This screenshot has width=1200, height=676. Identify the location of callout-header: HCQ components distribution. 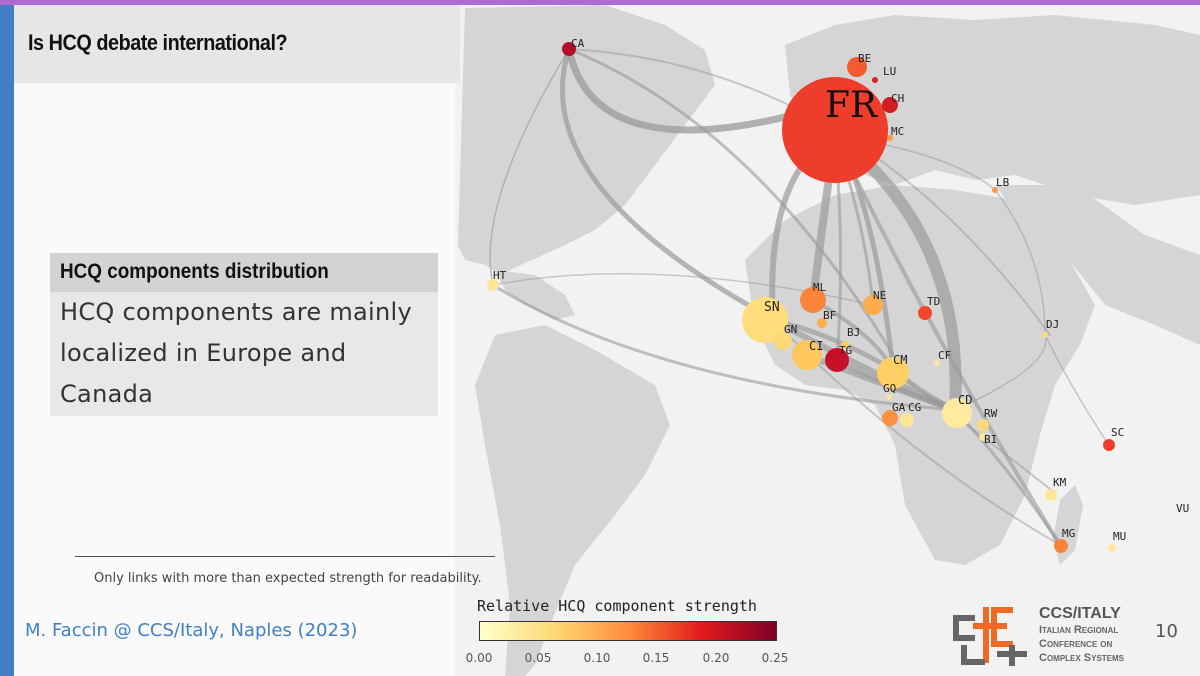
(244, 272).